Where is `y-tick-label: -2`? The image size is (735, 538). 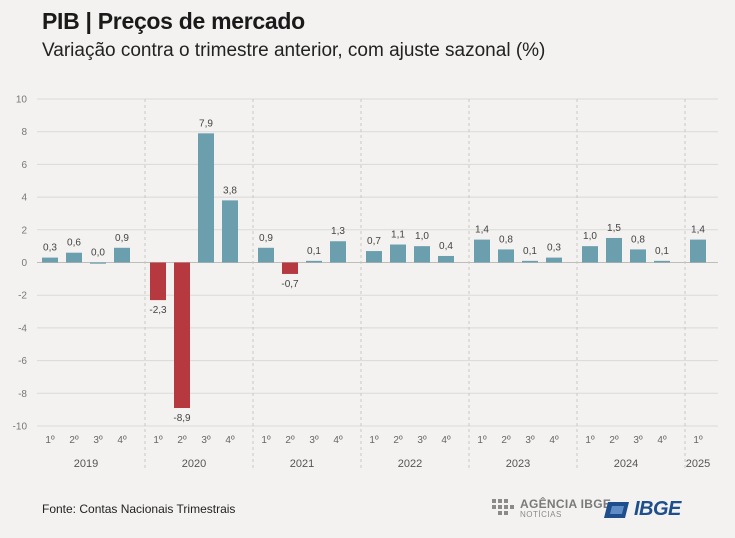
y-tick-label: -2 is located at coordinates (22, 296).